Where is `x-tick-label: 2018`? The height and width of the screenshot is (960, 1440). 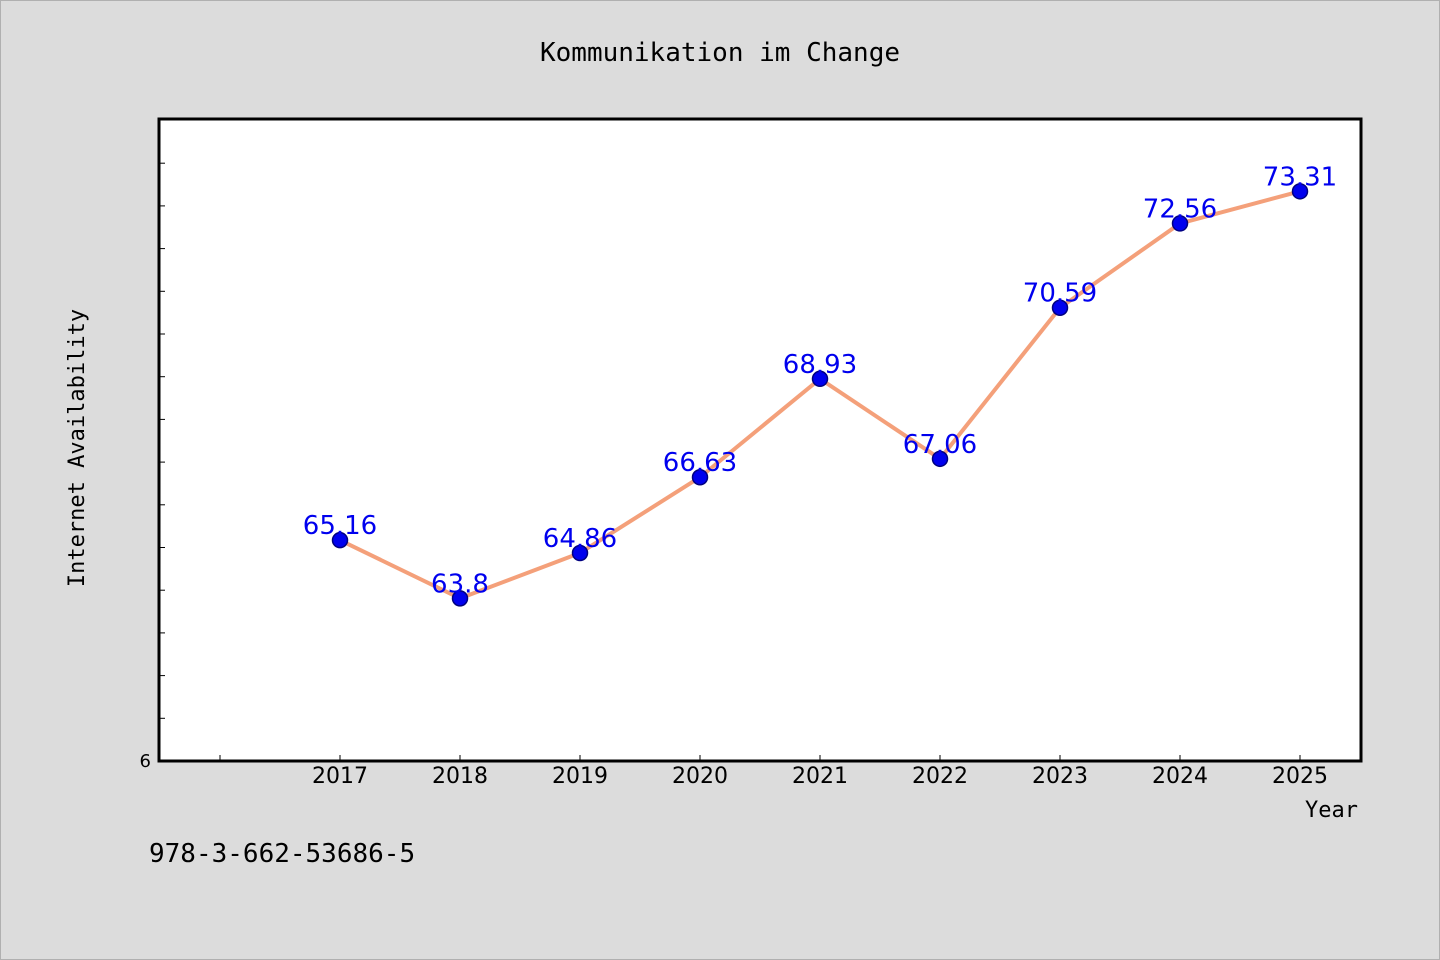
x-tick-label: 2018 is located at coordinates (460, 776).